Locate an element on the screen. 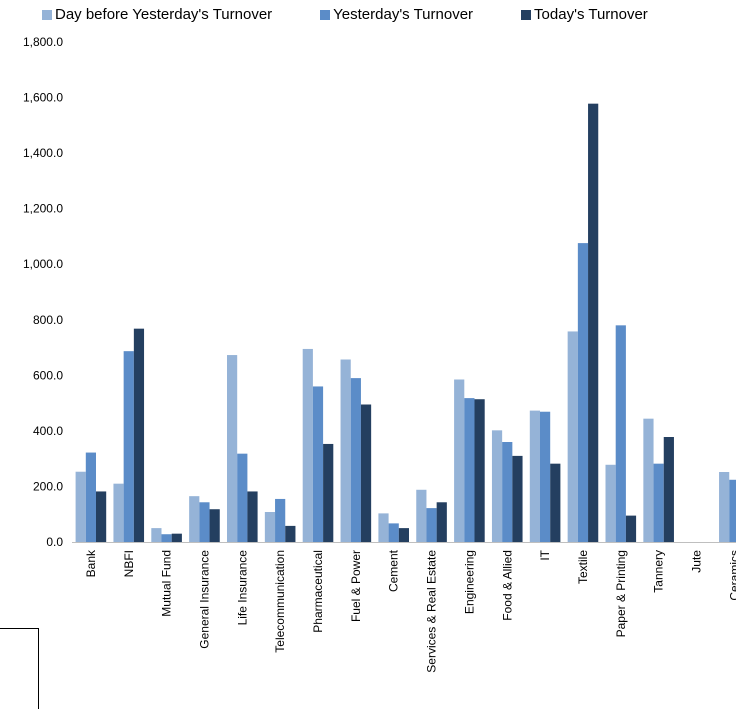  legend-label: Day before Yesterday's Turnover is located at coordinates (164, 14).